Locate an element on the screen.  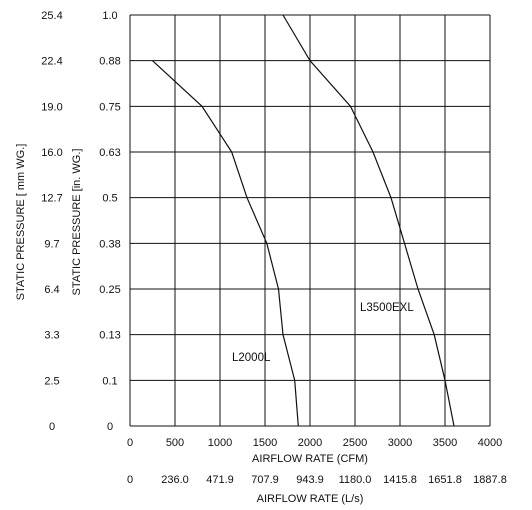
x-tick-label-secondary: 1415.8 is located at coordinates (400, 480).